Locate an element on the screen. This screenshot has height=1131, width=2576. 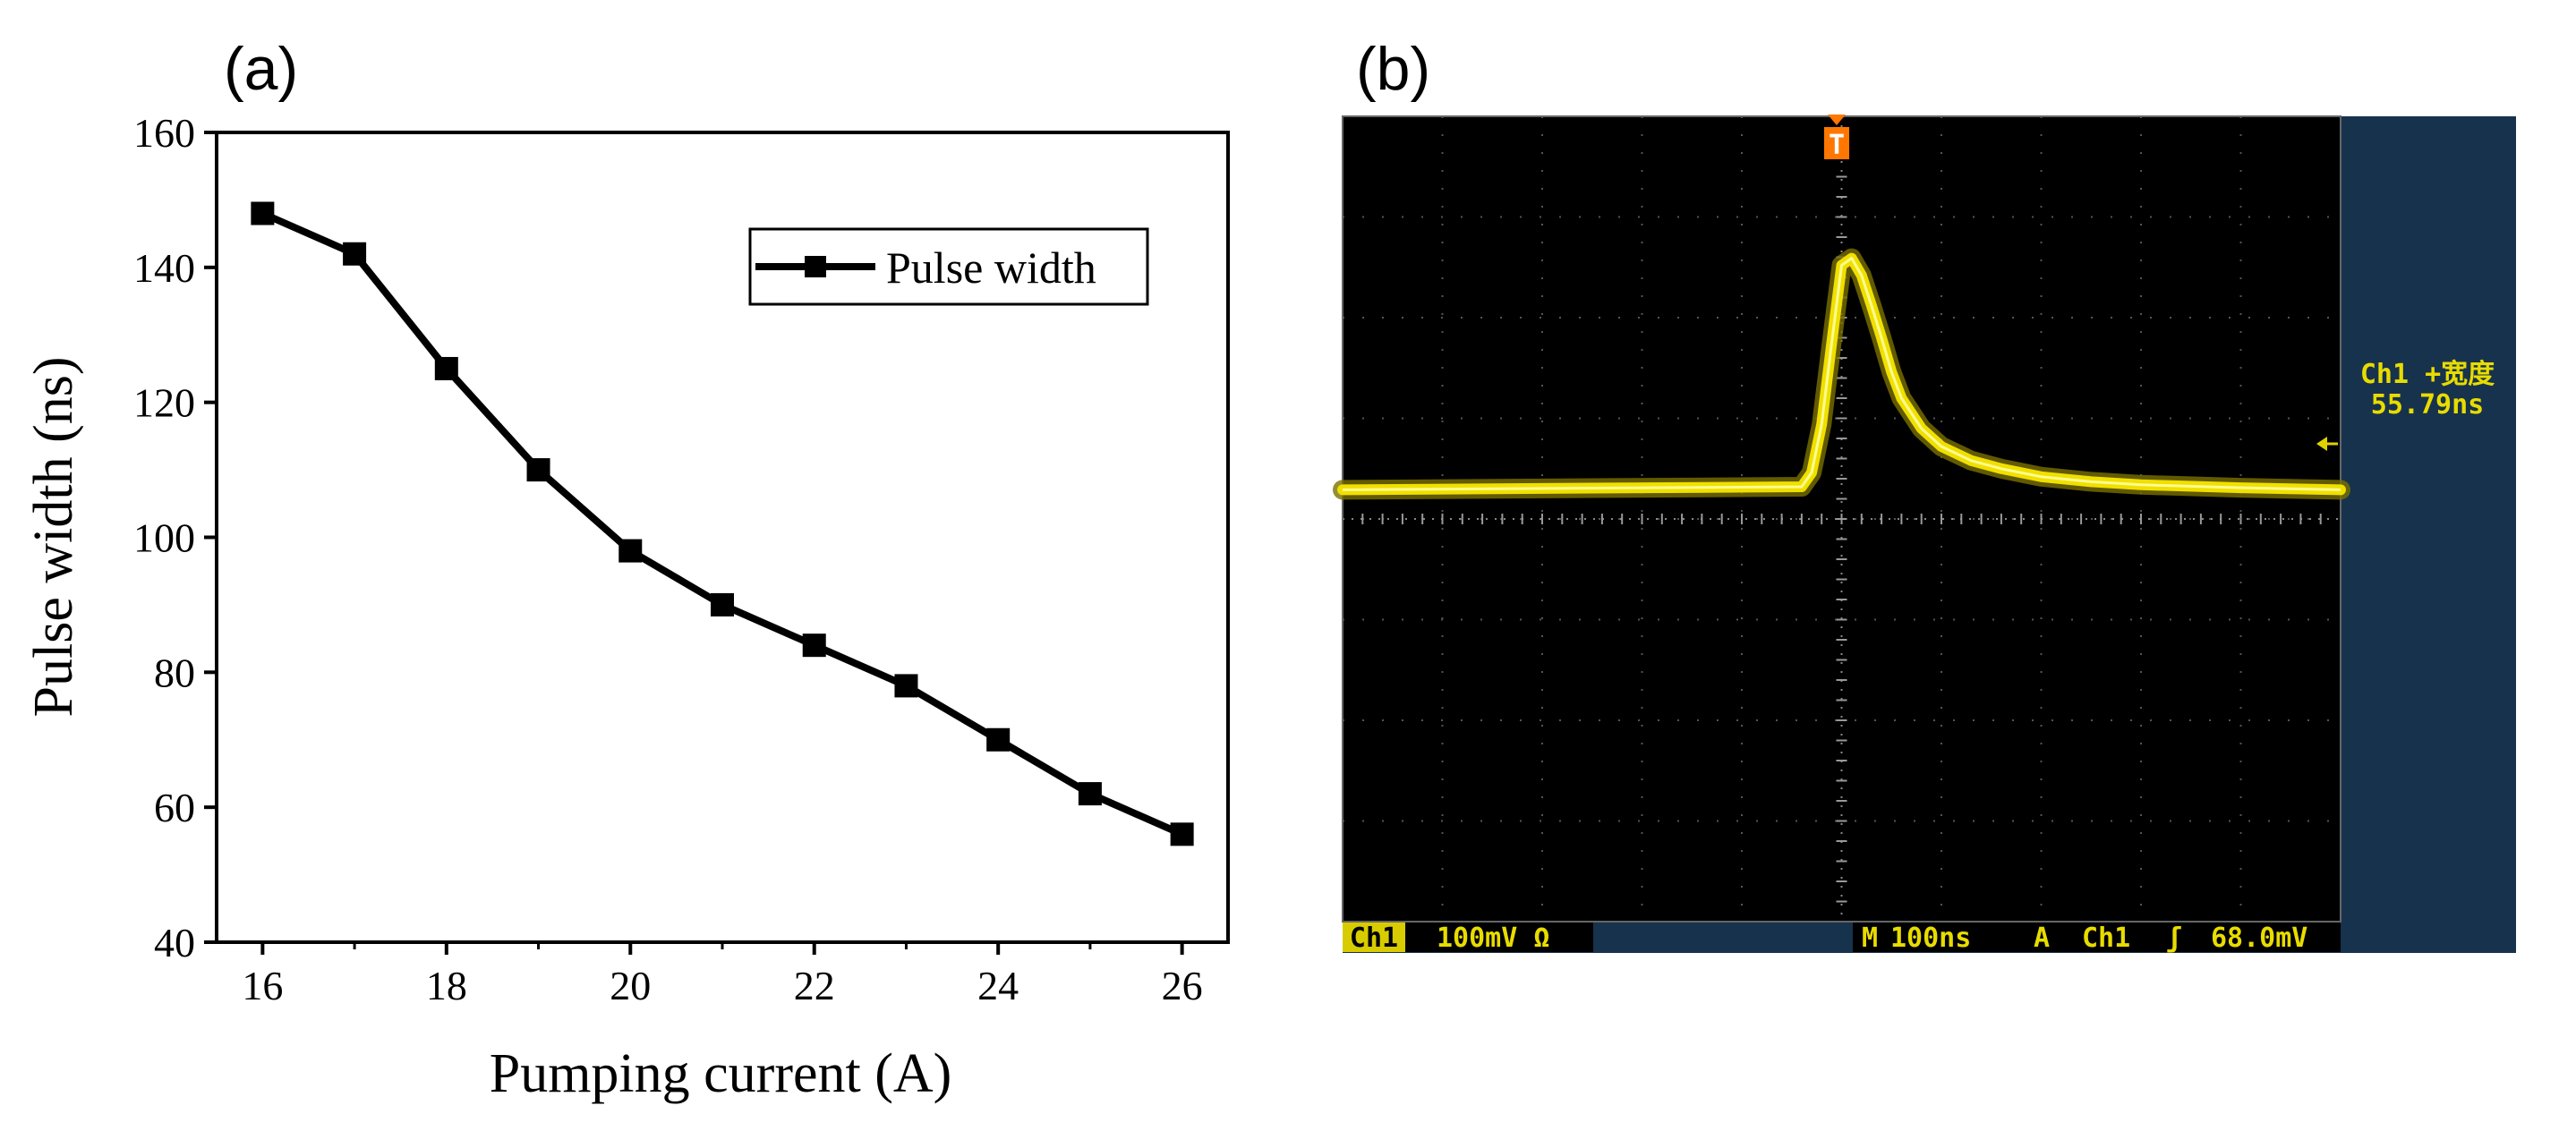
x-tick-label: 18 is located at coordinates (446, 986).